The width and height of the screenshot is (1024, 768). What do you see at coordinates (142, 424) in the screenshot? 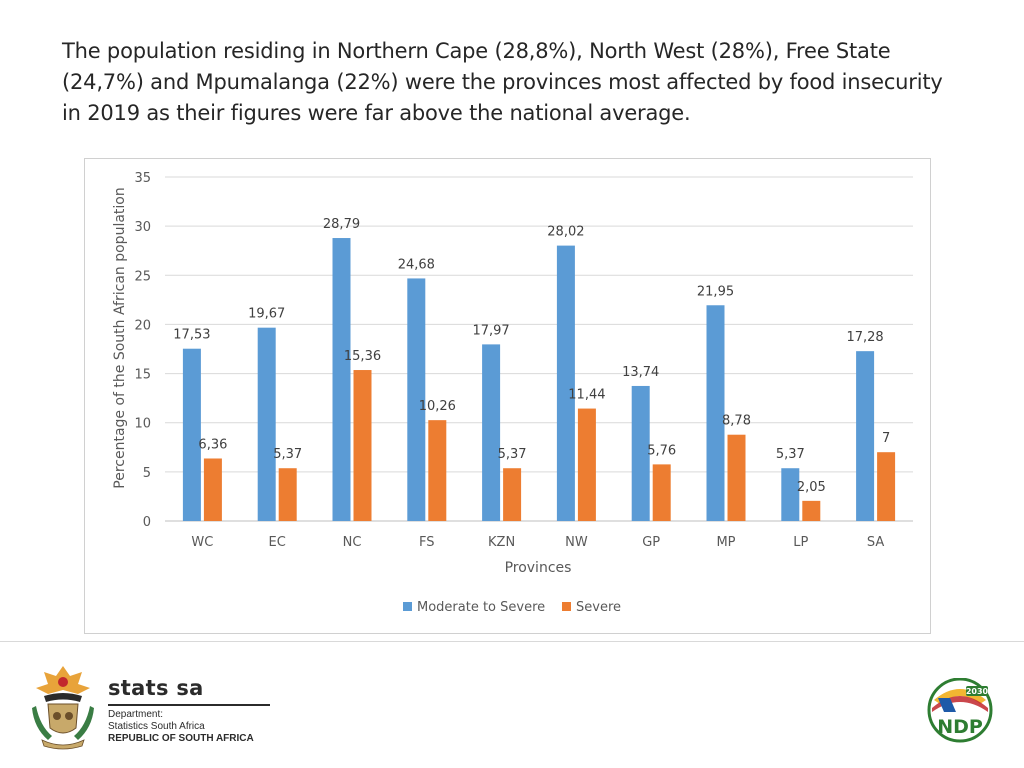
I see `y-tick-label: 10` at bounding box center [142, 424].